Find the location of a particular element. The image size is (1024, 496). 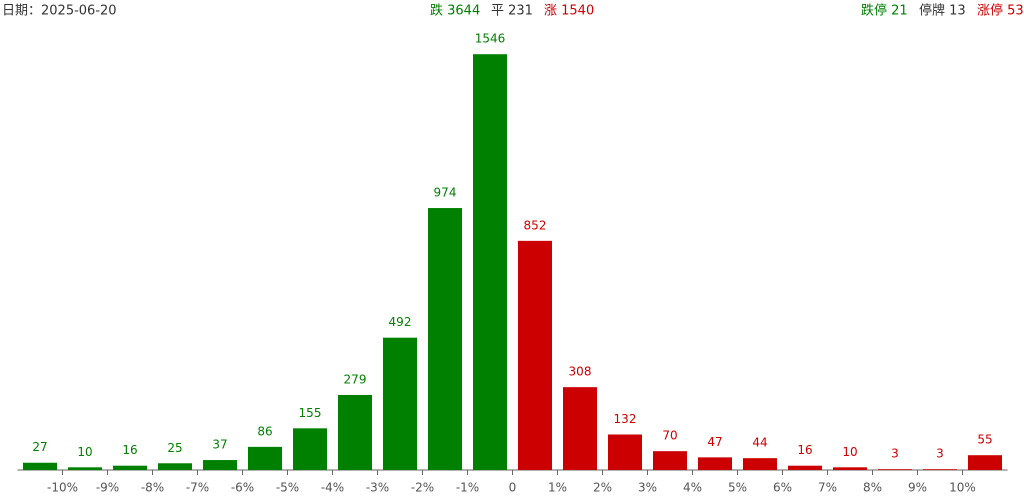

x-tick-label: 1% is located at coordinates (557, 488).